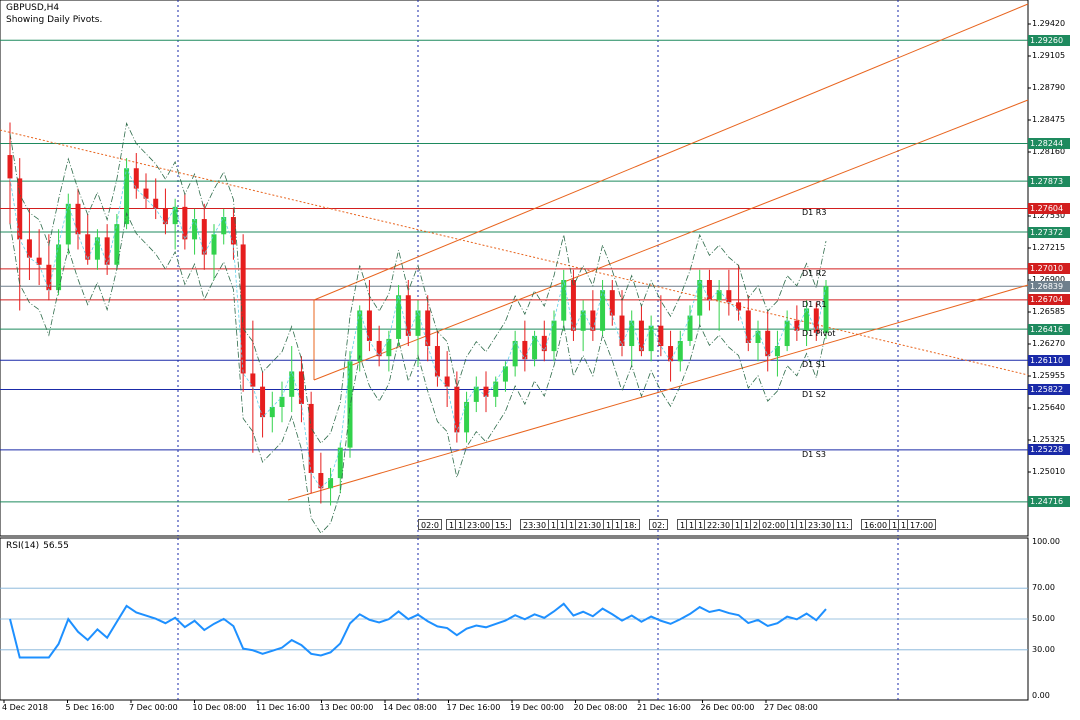 Image resolution: width=1080 pixels, height=720 pixels. What do you see at coordinates (1049, 502) in the screenshot?
I see `price-level-tag: 1.24716` at bounding box center [1049, 502].